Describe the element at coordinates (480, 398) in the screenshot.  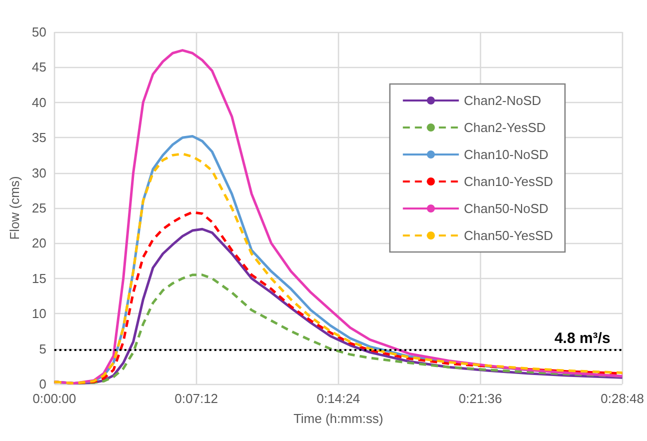
I see `x-tick-label: 0:21:36` at that location.